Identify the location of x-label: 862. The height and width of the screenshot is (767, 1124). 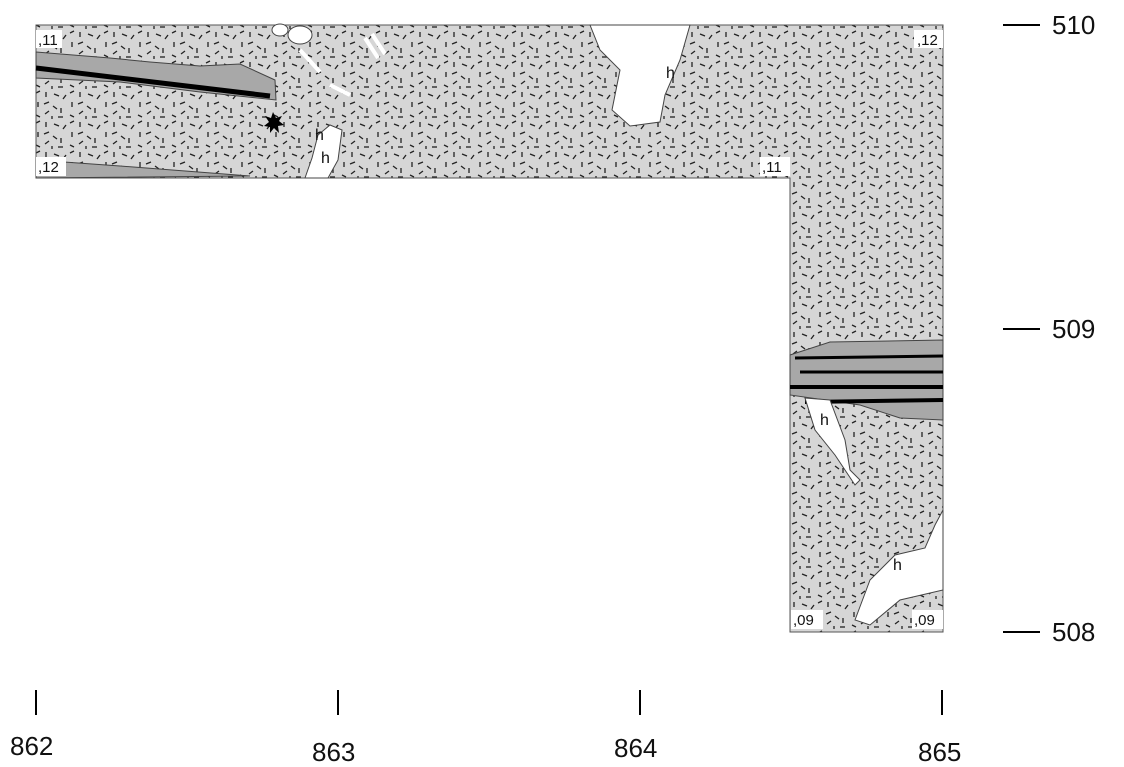
(31, 746).